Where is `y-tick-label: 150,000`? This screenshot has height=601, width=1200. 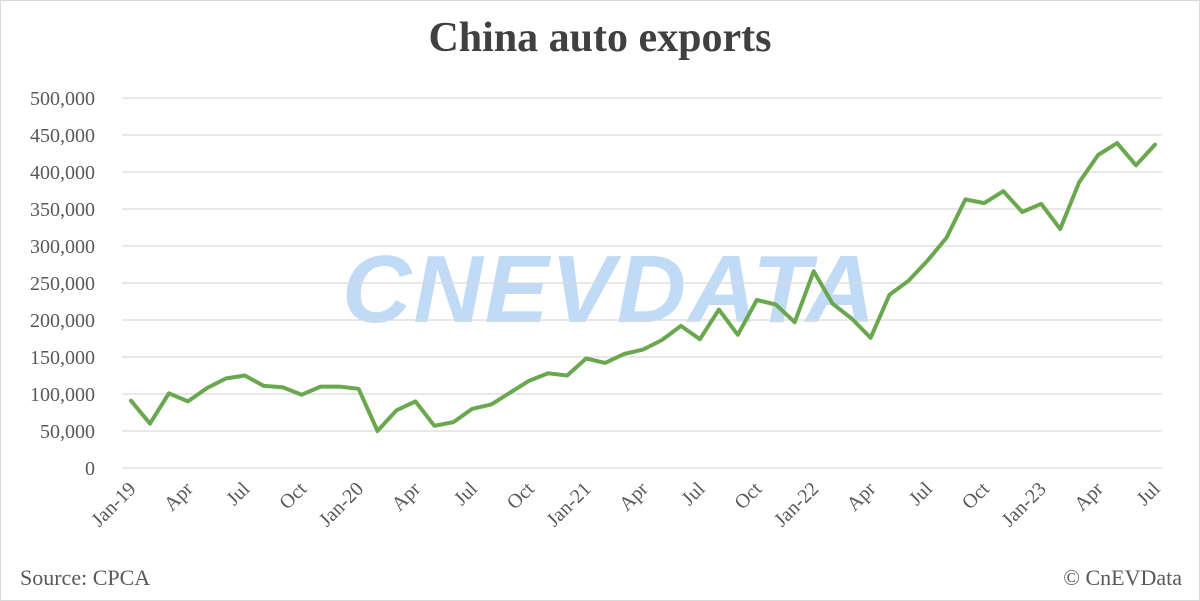 y-tick-label: 150,000 is located at coordinates (62, 358).